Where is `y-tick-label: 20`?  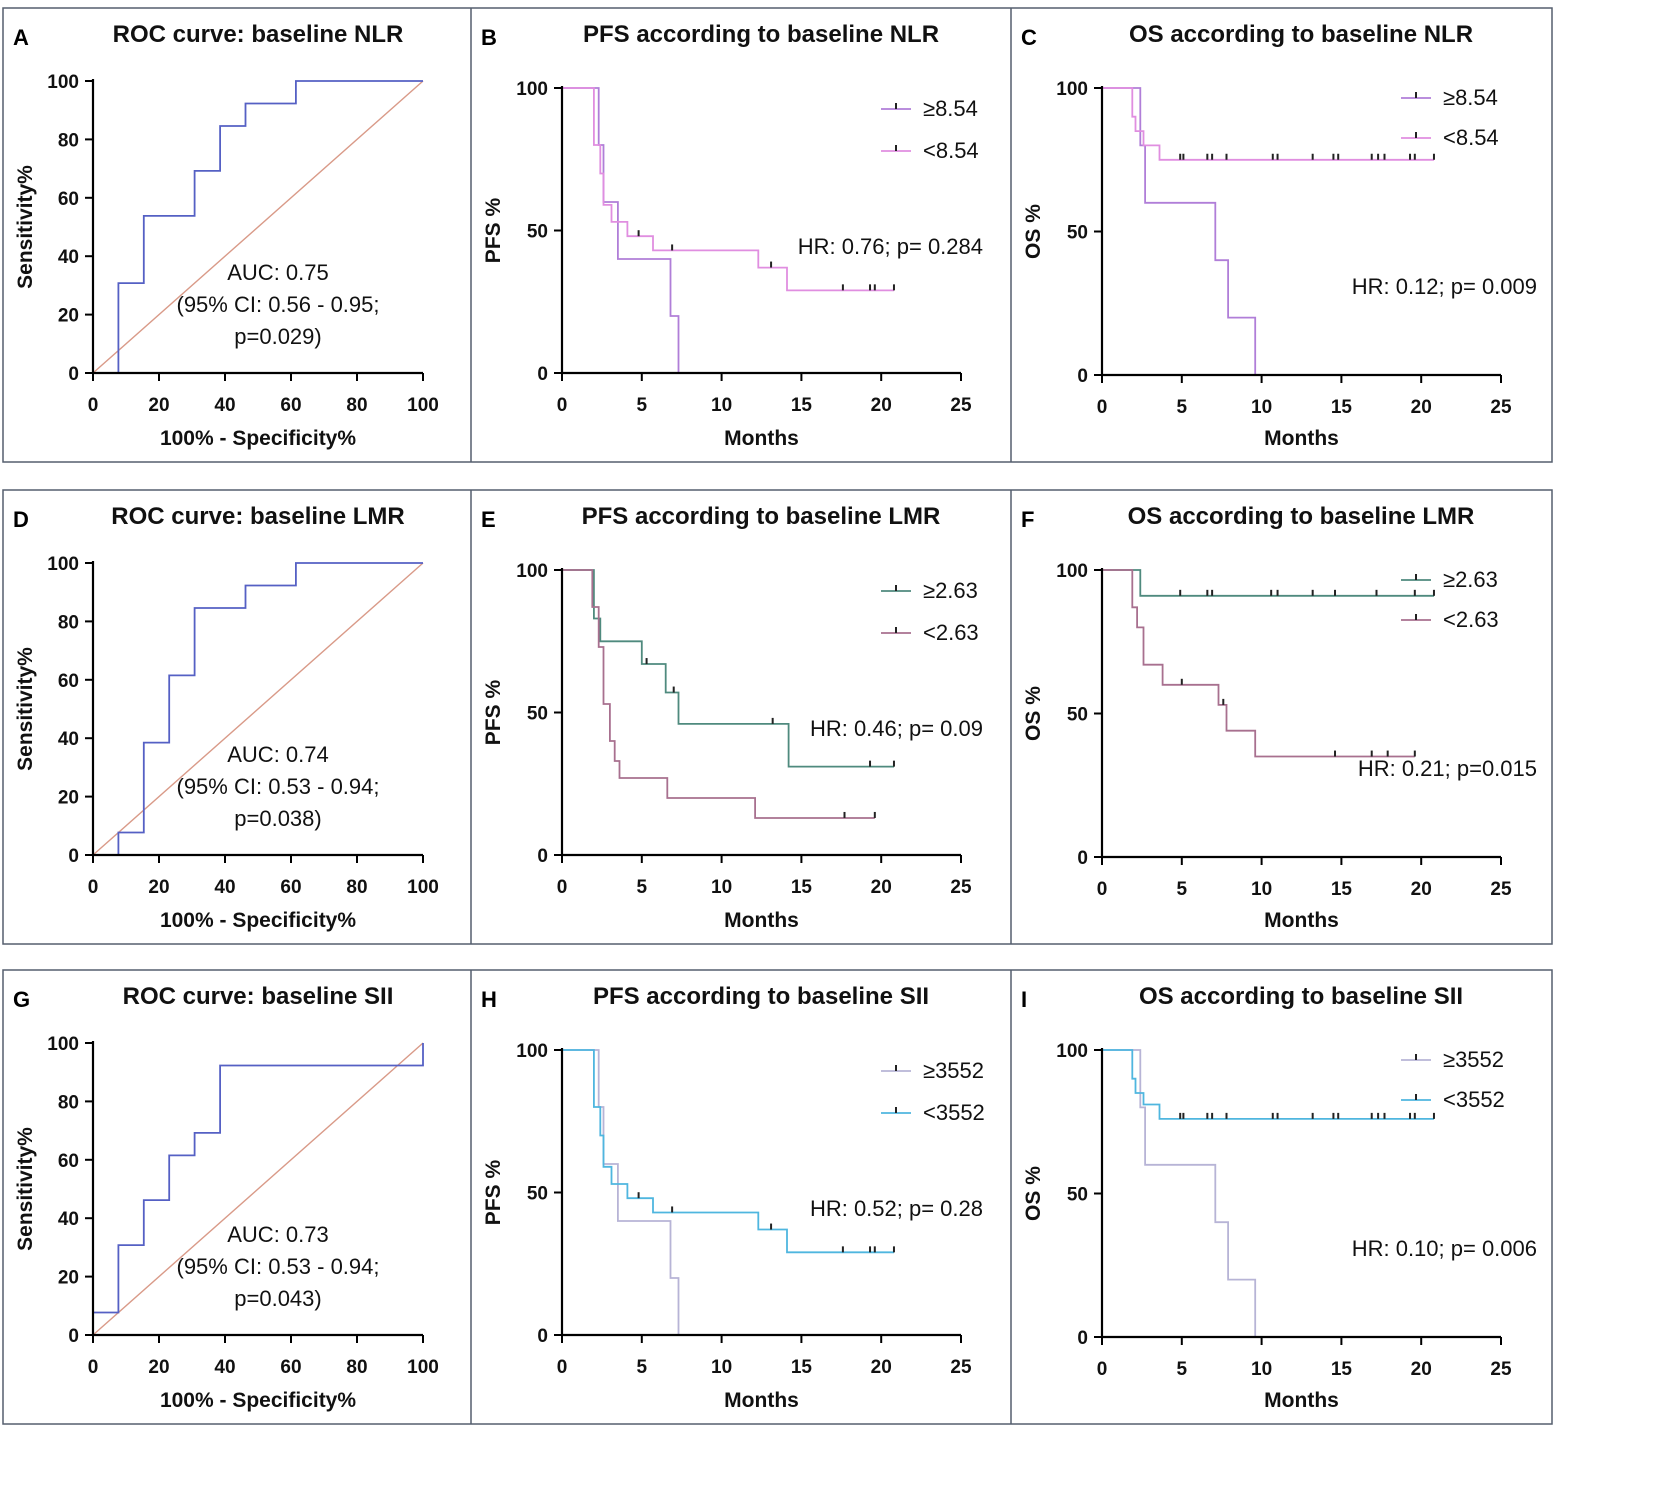
y-tick-label: 20 is located at coordinates (68, 316).